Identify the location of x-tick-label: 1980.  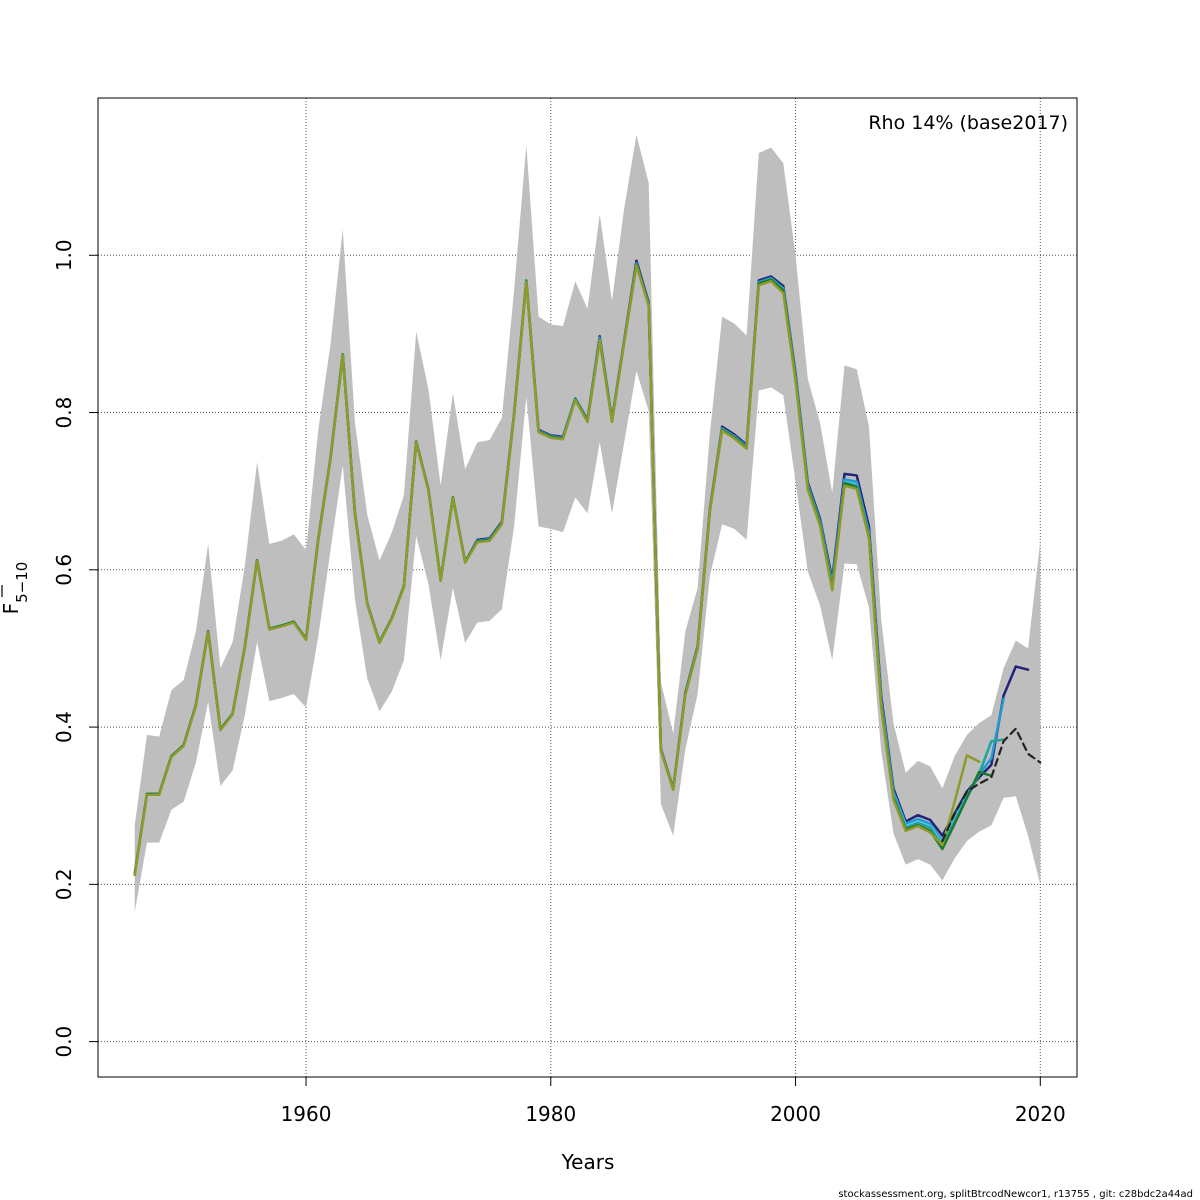
(550, 1114).